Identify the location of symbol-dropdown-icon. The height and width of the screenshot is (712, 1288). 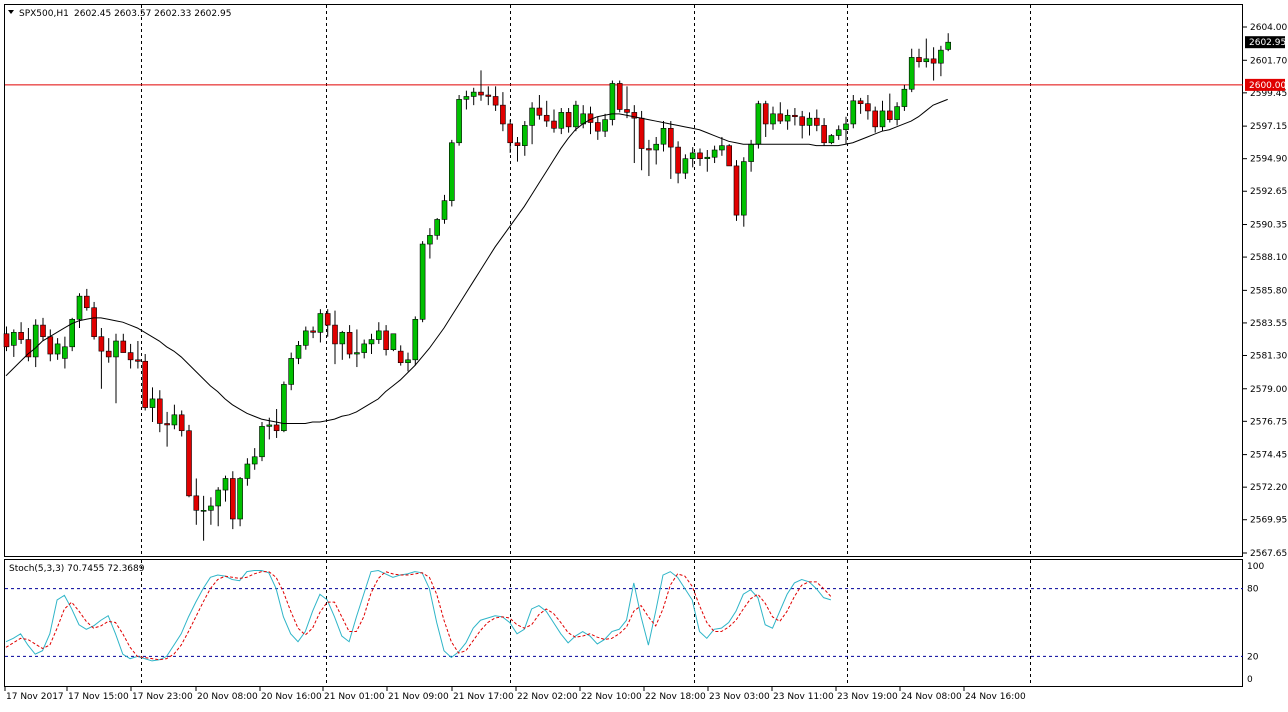
(11, 12).